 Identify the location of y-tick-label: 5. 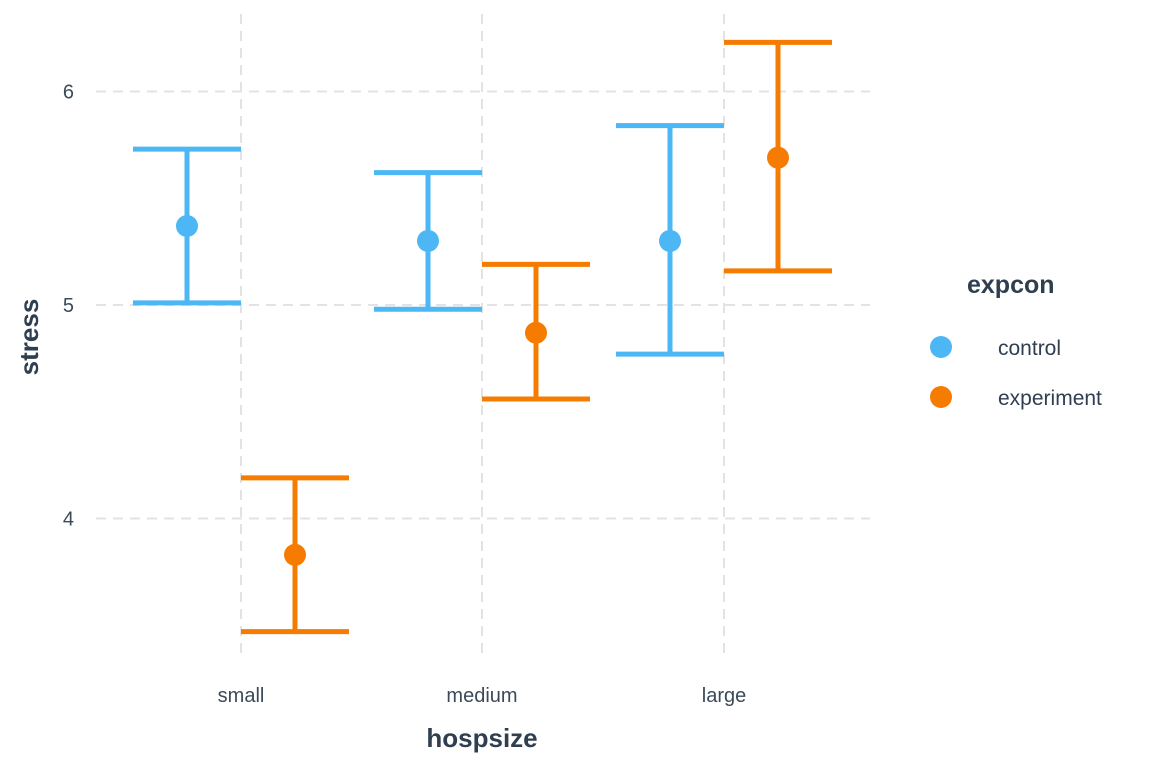
(68, 306).